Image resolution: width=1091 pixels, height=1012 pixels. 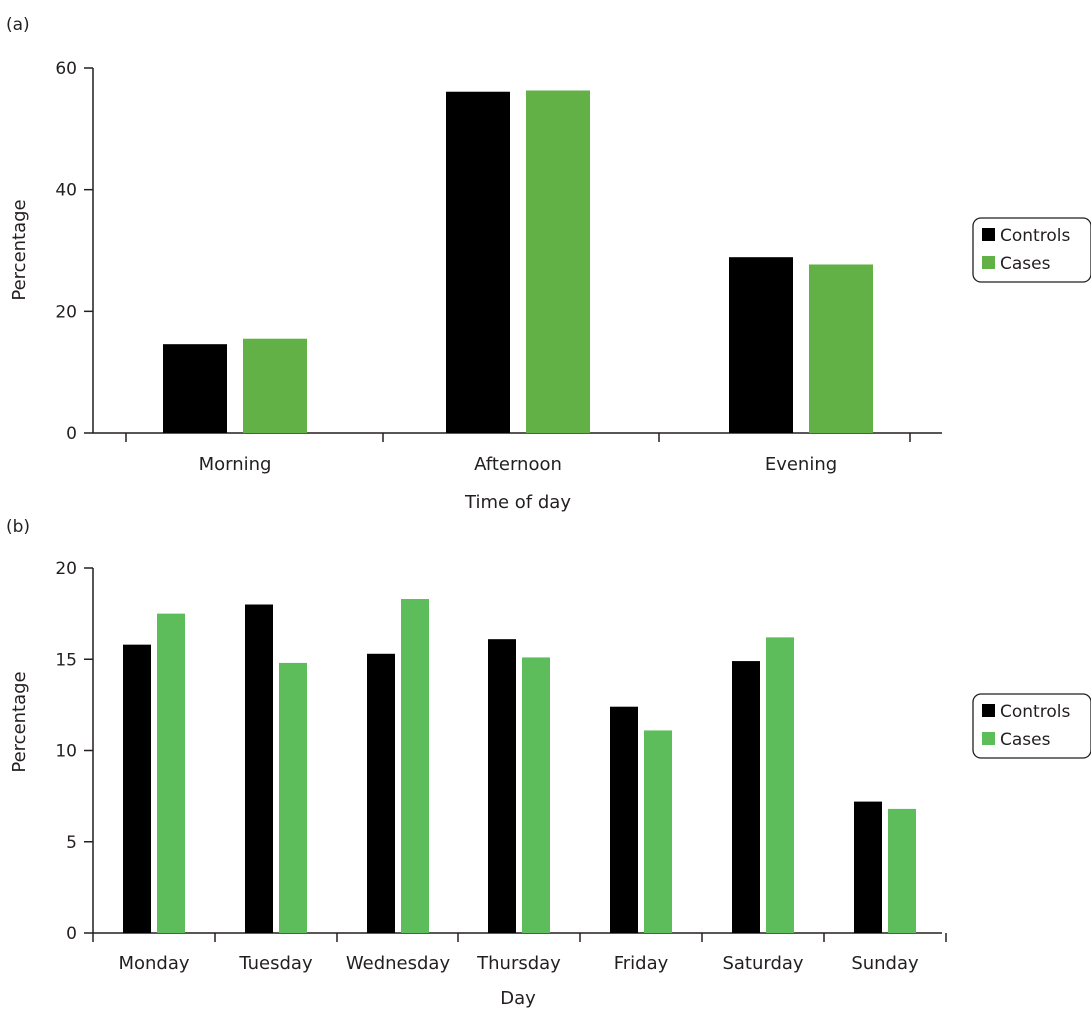 What do you see at coordinates (502, 786) in the screenshot?
I see `bar-controls-thursday` at bounding box center [502, 786].